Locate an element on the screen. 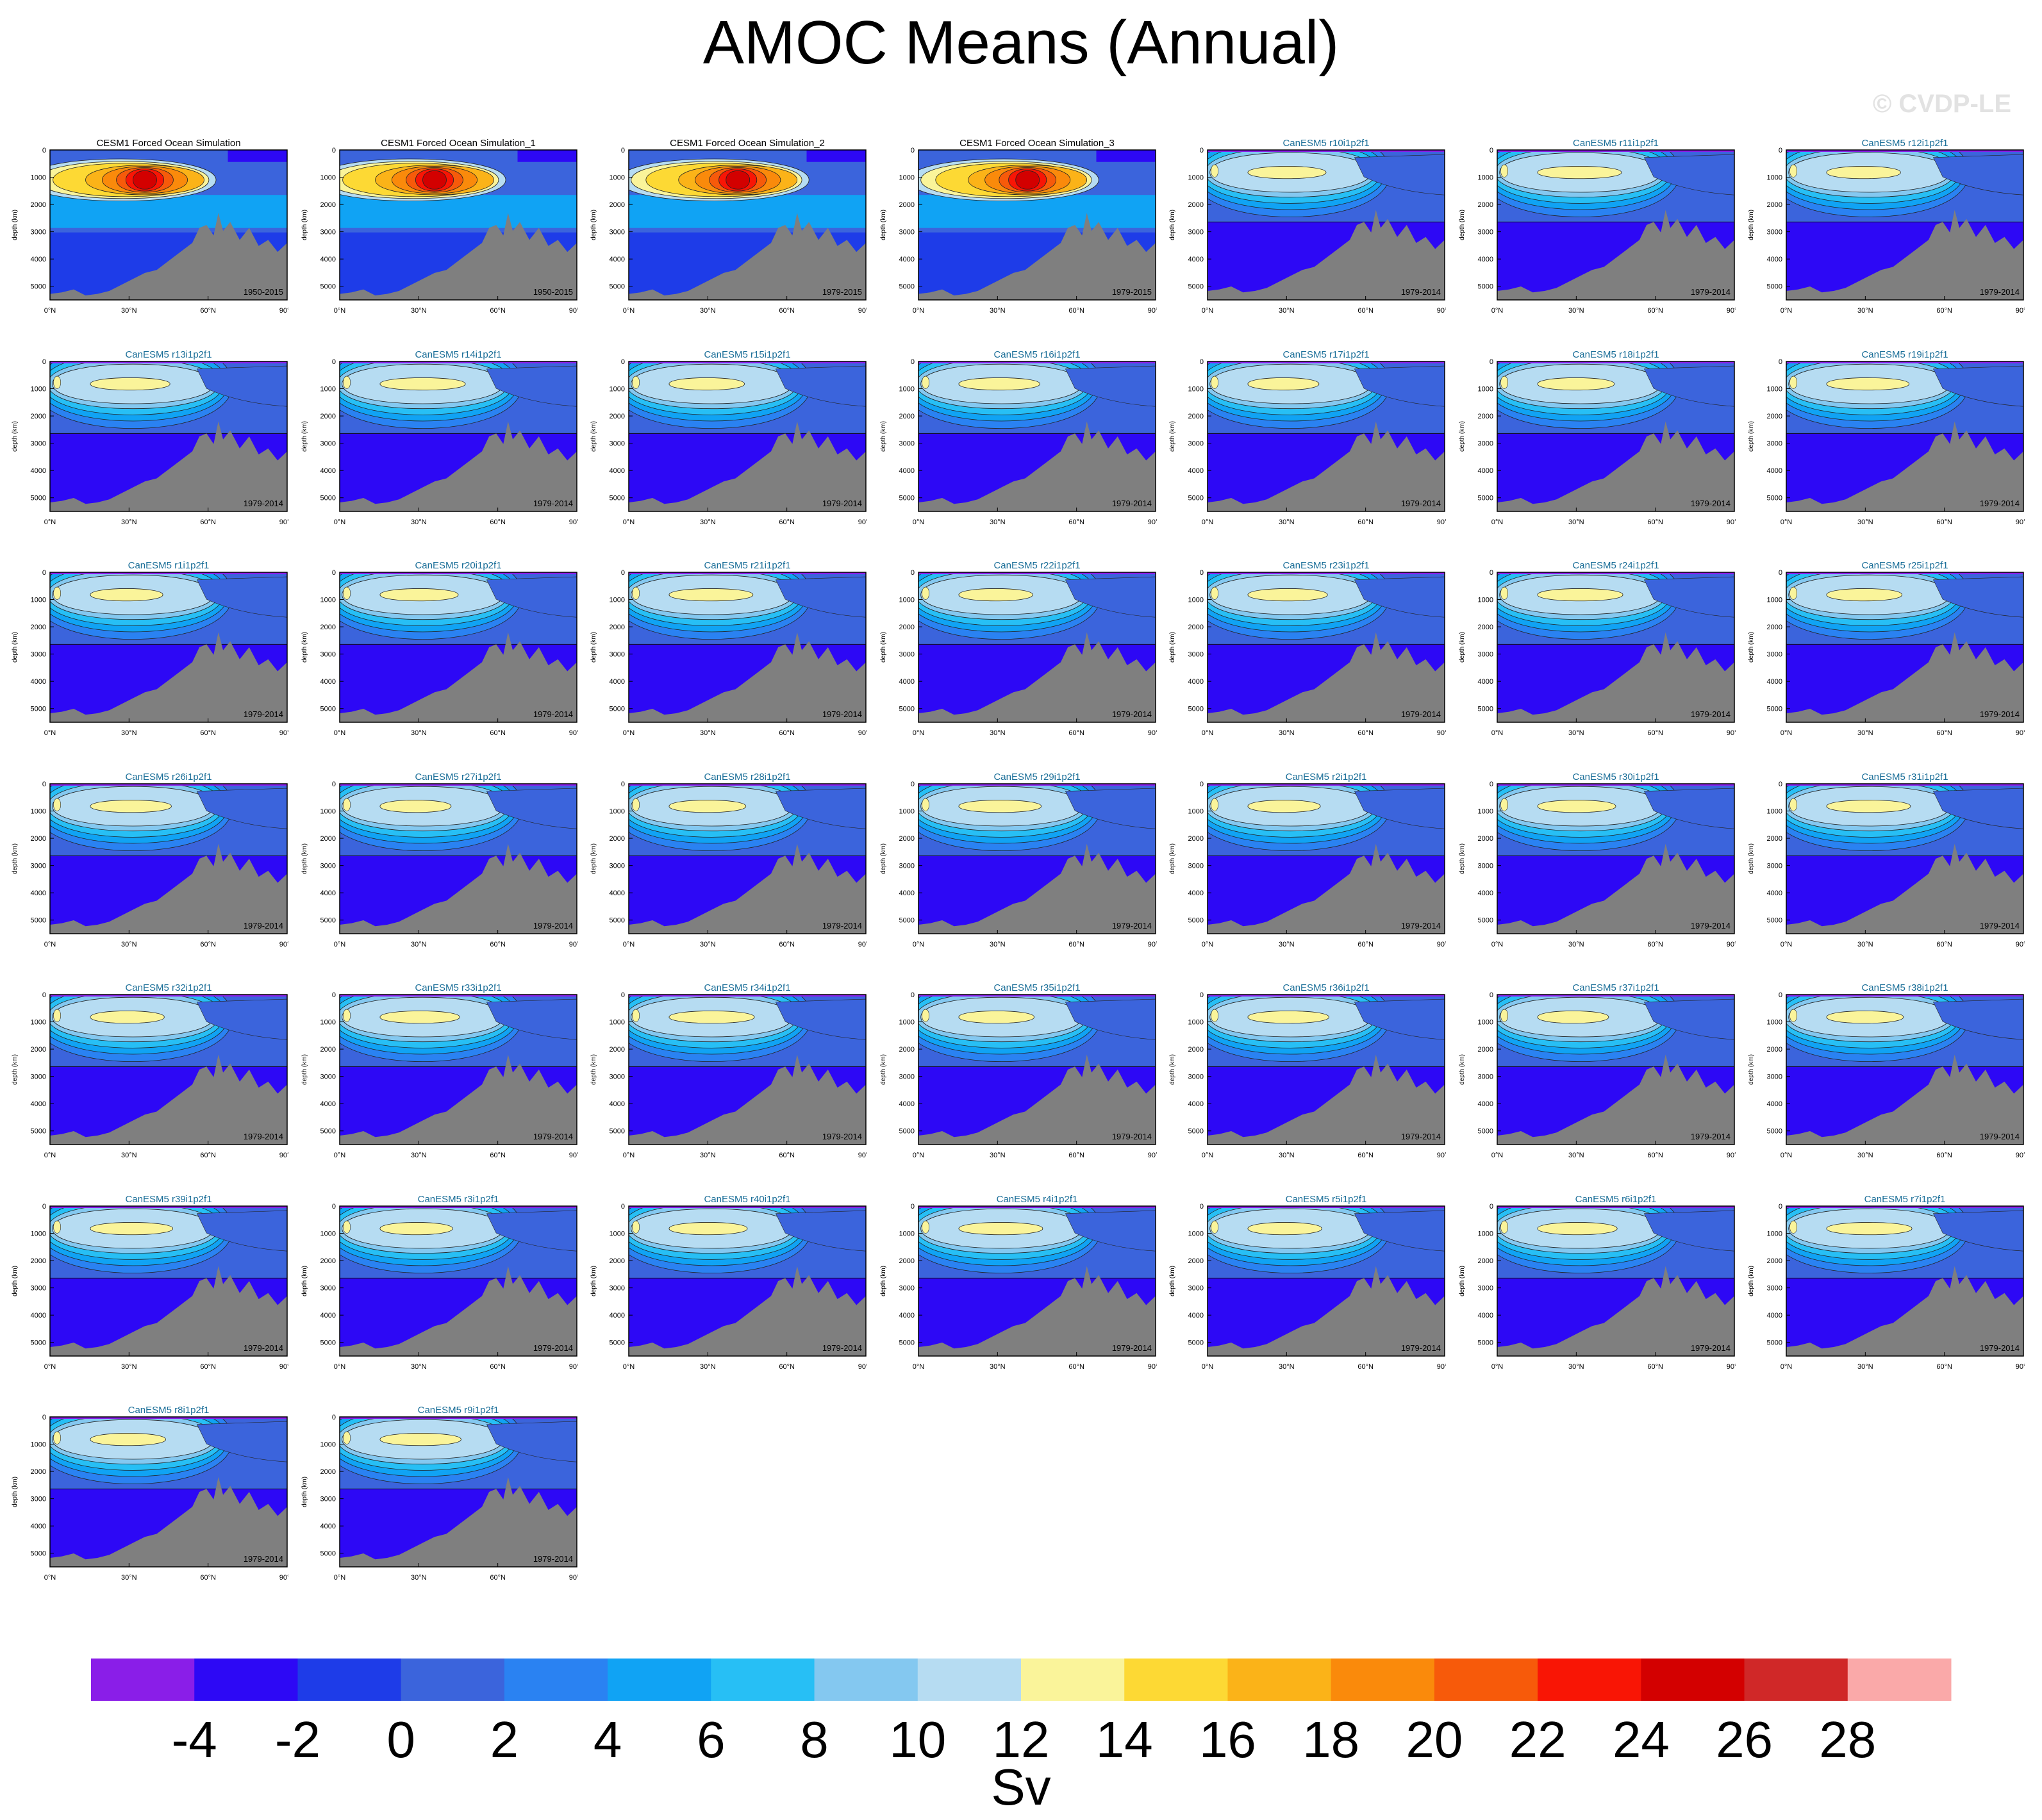 The width and height of the screenshot is (2042, 1820). panel-title: CanESM5 r31i1p2f1 is located at coordinates (1905, 777).